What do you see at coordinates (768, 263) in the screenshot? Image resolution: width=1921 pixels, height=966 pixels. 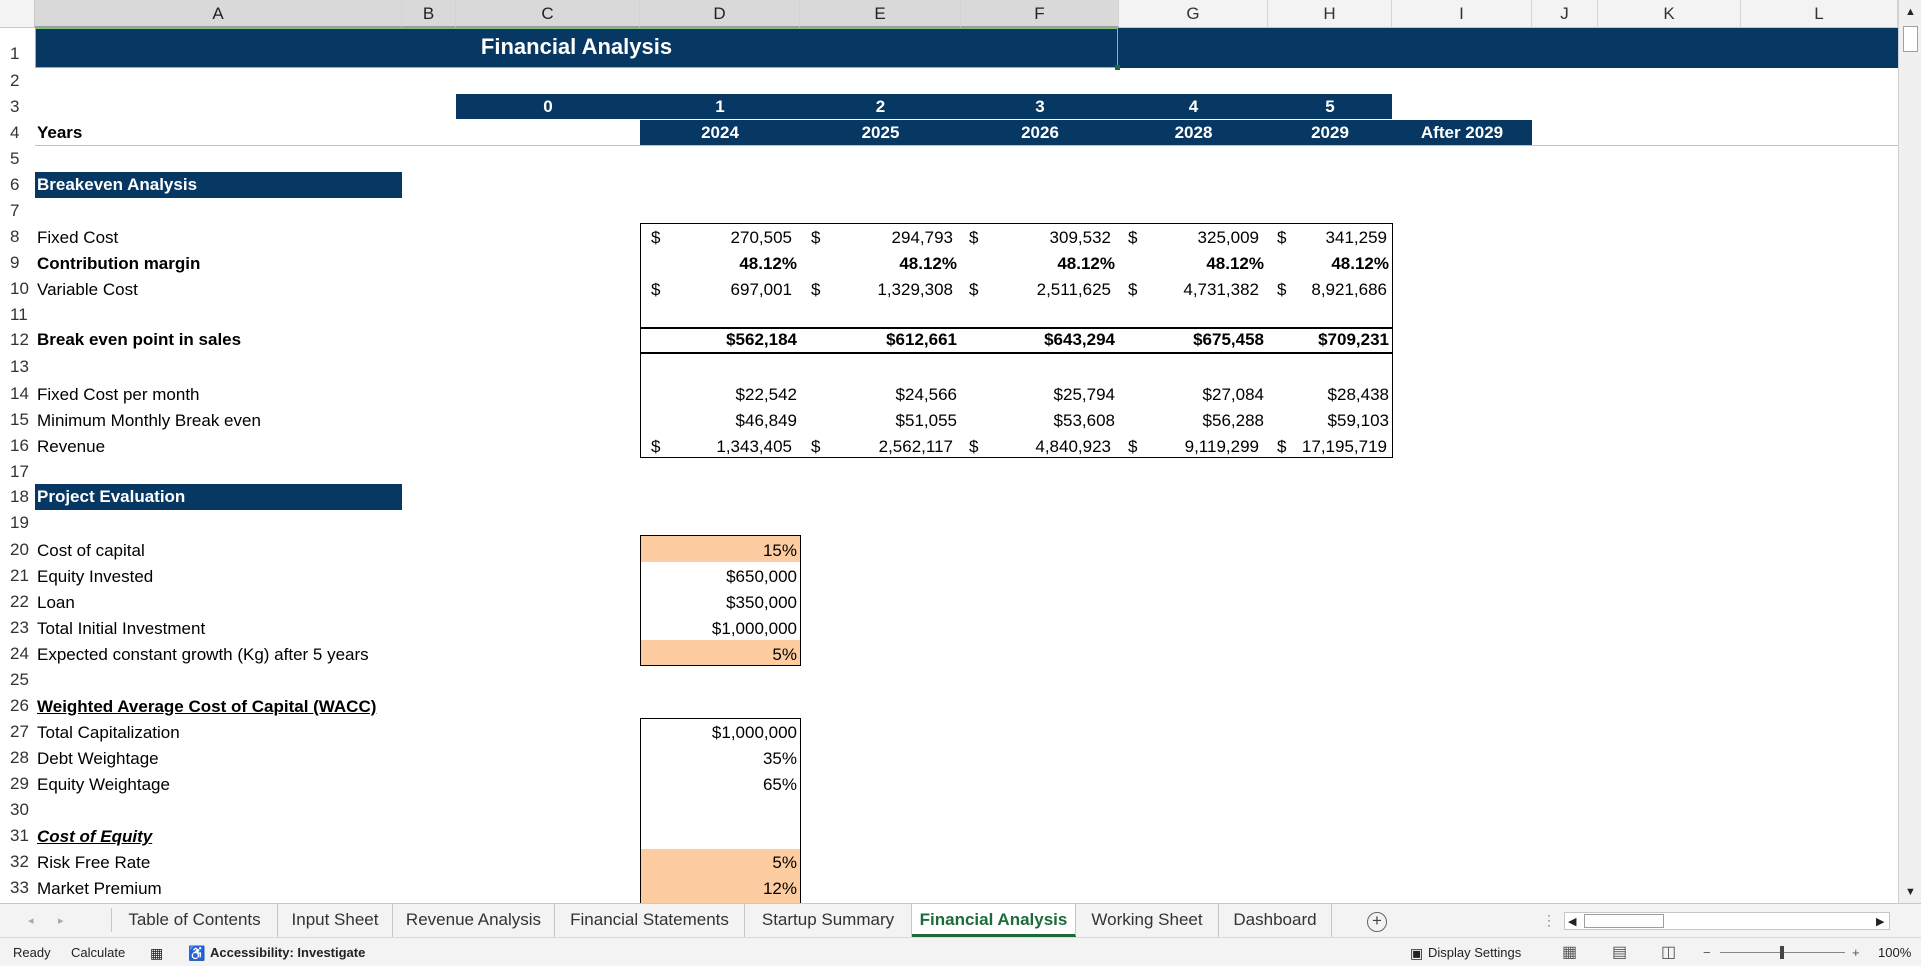 I see `contribution-2024: 48.12%` at bounding box center [768, 263].